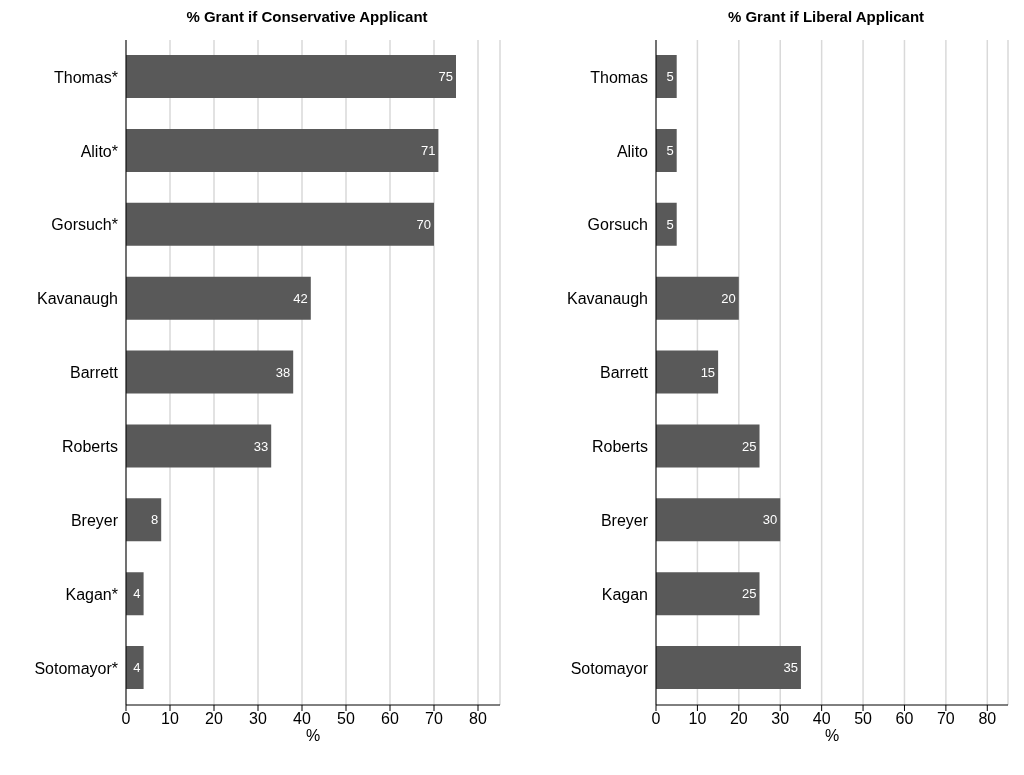  What do you see at coordinates (307, 17) in the screenshot?
I see `chart-title: % Grant if Conservative Applicant` at bounding box center [307, 17].